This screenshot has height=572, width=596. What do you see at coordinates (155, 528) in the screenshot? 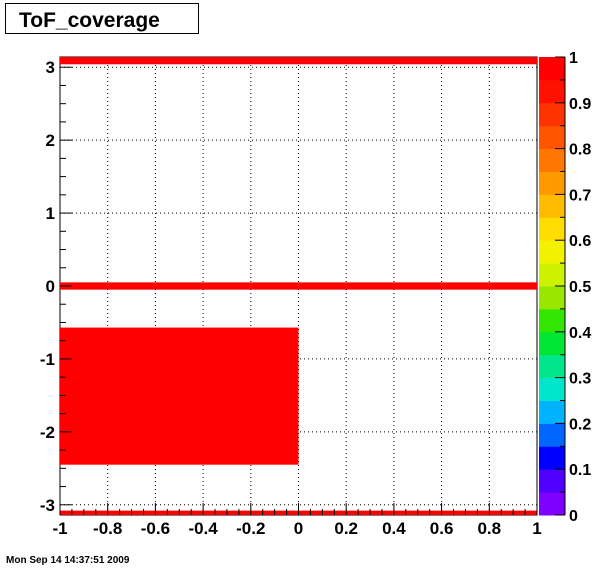
I see `x-tick-label: -0.6` at bounding box center [155, 528].